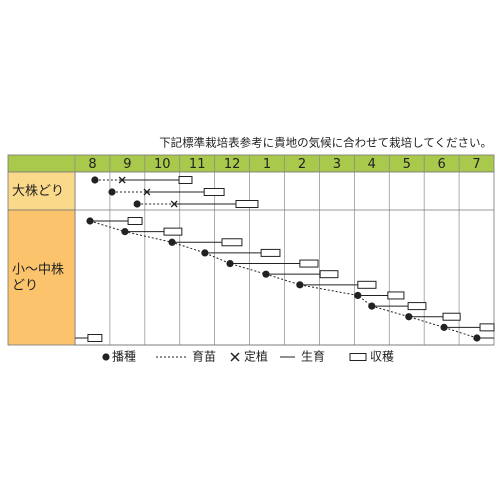 This screenshot has width=500, height=504. What do you see at coordinates (204, 356) in the screenshot?
I see `legend-label: 育苗` at bounding box center [204, 356].